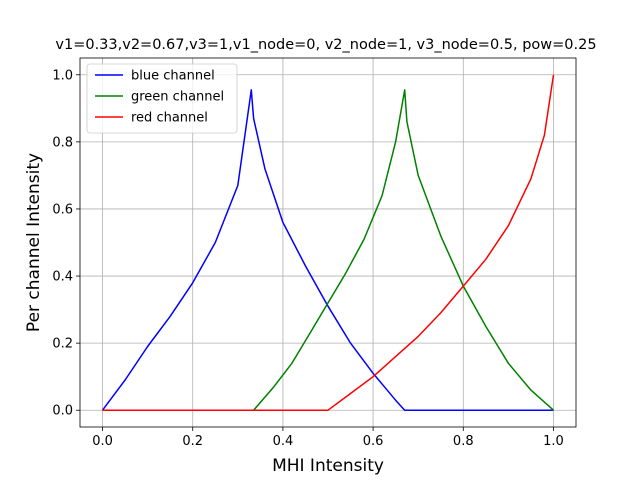 The height and width of the screenshot is (480, 640). What do you see at coordinates (62, 411) in the screenshot?
I see `y-tick-label: 0.0` at bounding box center [62, 411].